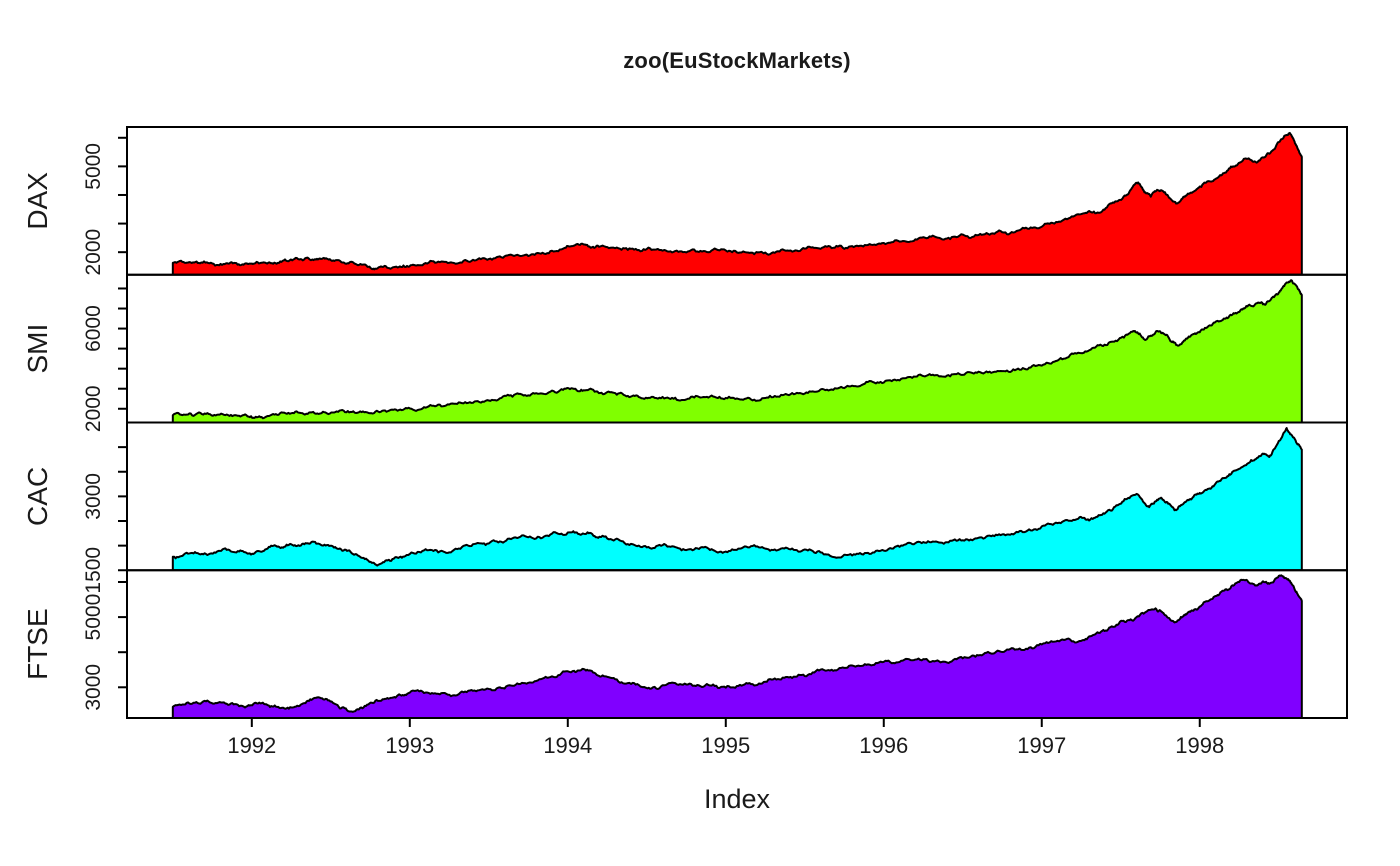  What do you see at coordinates (737, 499) in the screenshot?
I see `series-area-CAC` at bounding box center [737, 499].